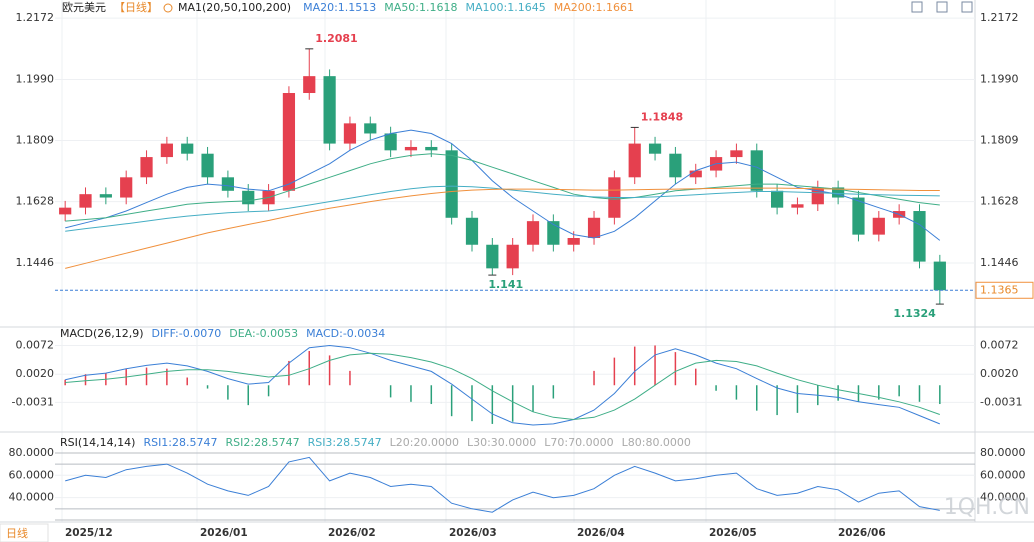  What do you see at coordinates (35, 373) in the screenshot?
I see `y-tick-label: 0.0020` at bounding box center [35, 373].